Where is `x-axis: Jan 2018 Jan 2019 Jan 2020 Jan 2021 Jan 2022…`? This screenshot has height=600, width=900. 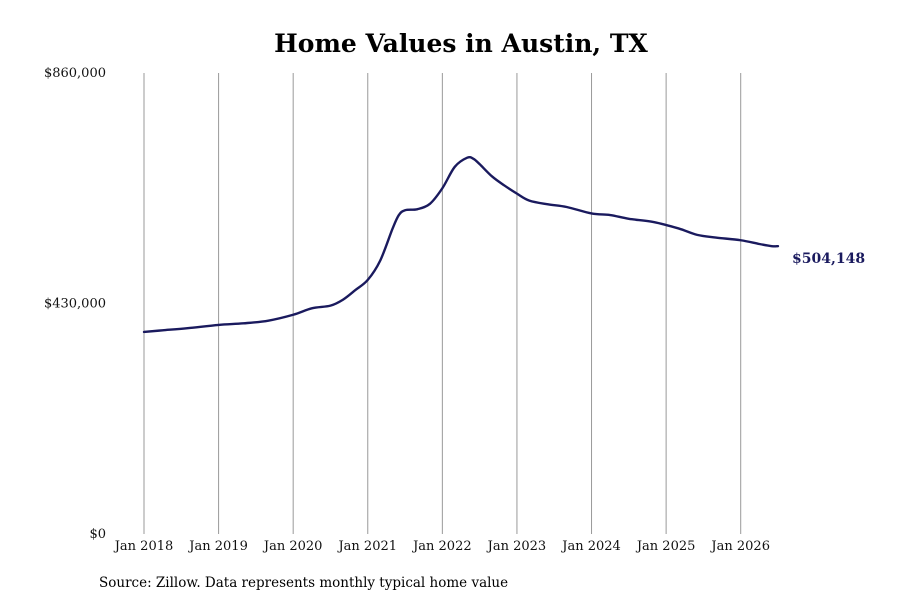
x-axis: Jan 2018 Jan 2019 Jan 2020 Jan 2021 Jan 2022… is located at coordinates (441, 546).